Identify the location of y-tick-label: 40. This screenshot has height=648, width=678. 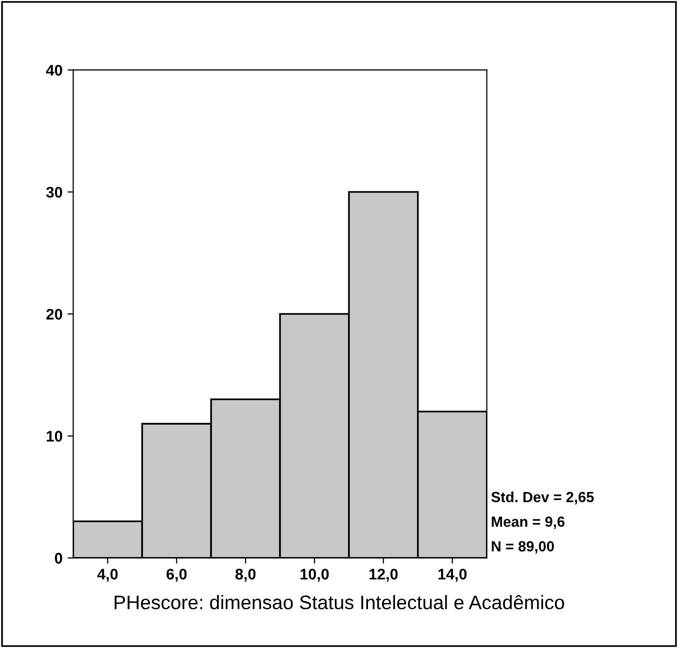
(54, 70).